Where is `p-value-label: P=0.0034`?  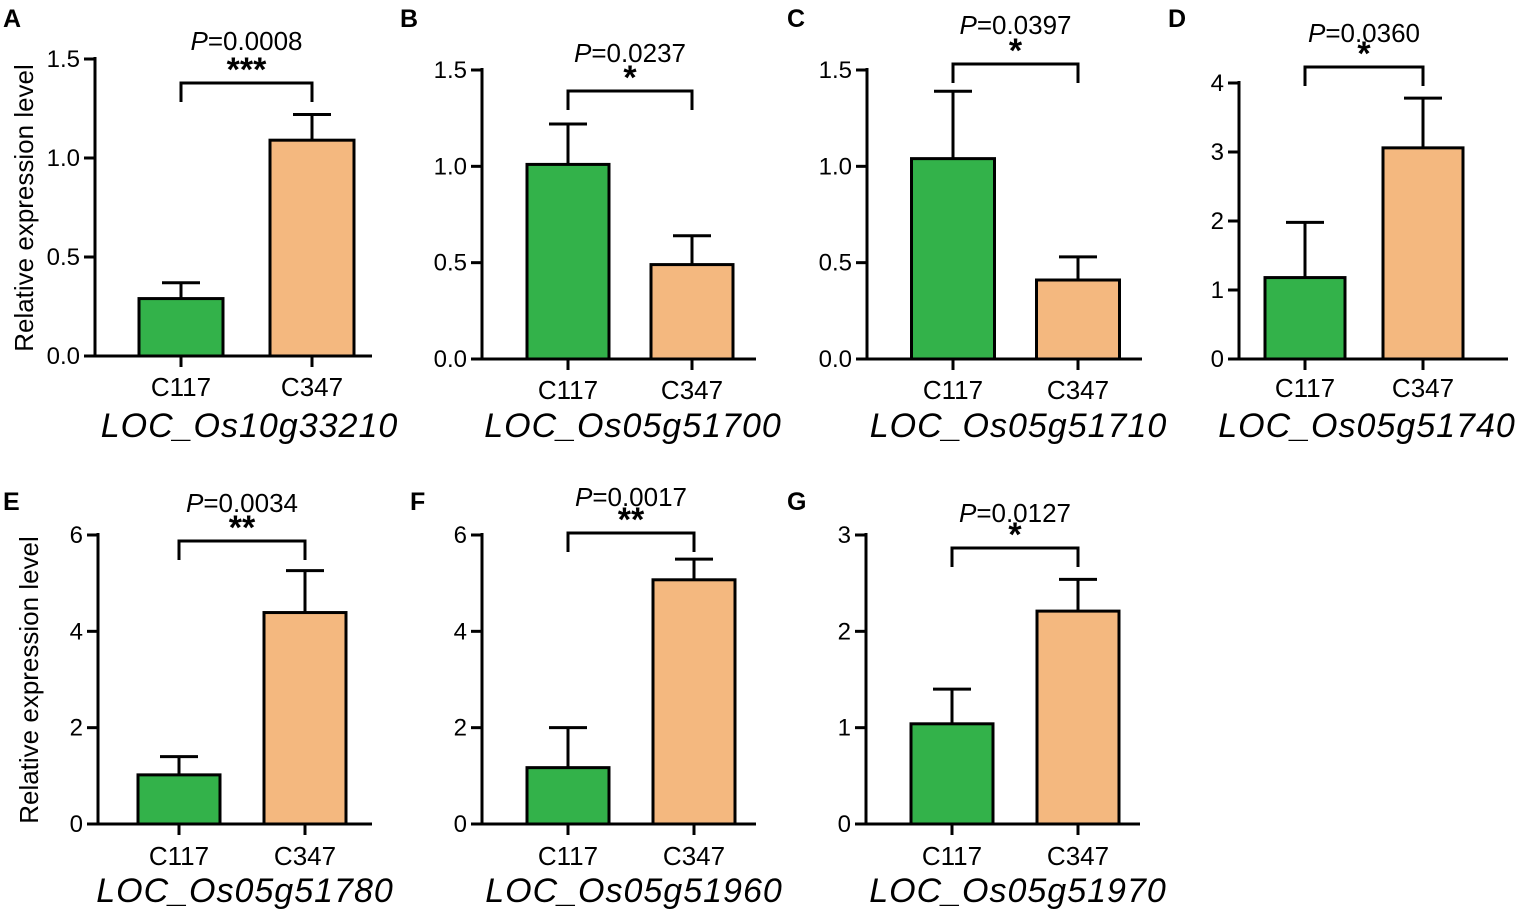
p-value-label: P=0.0034 is located at coordinates (242, 503).